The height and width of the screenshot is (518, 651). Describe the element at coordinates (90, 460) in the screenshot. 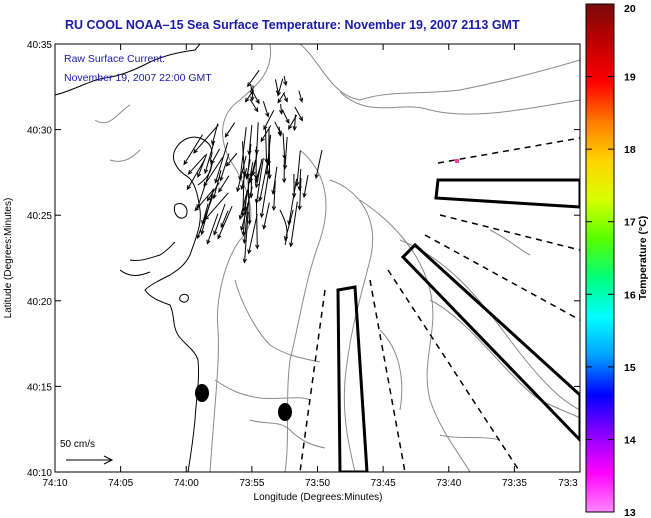

I see `scale-arrow` at that location.